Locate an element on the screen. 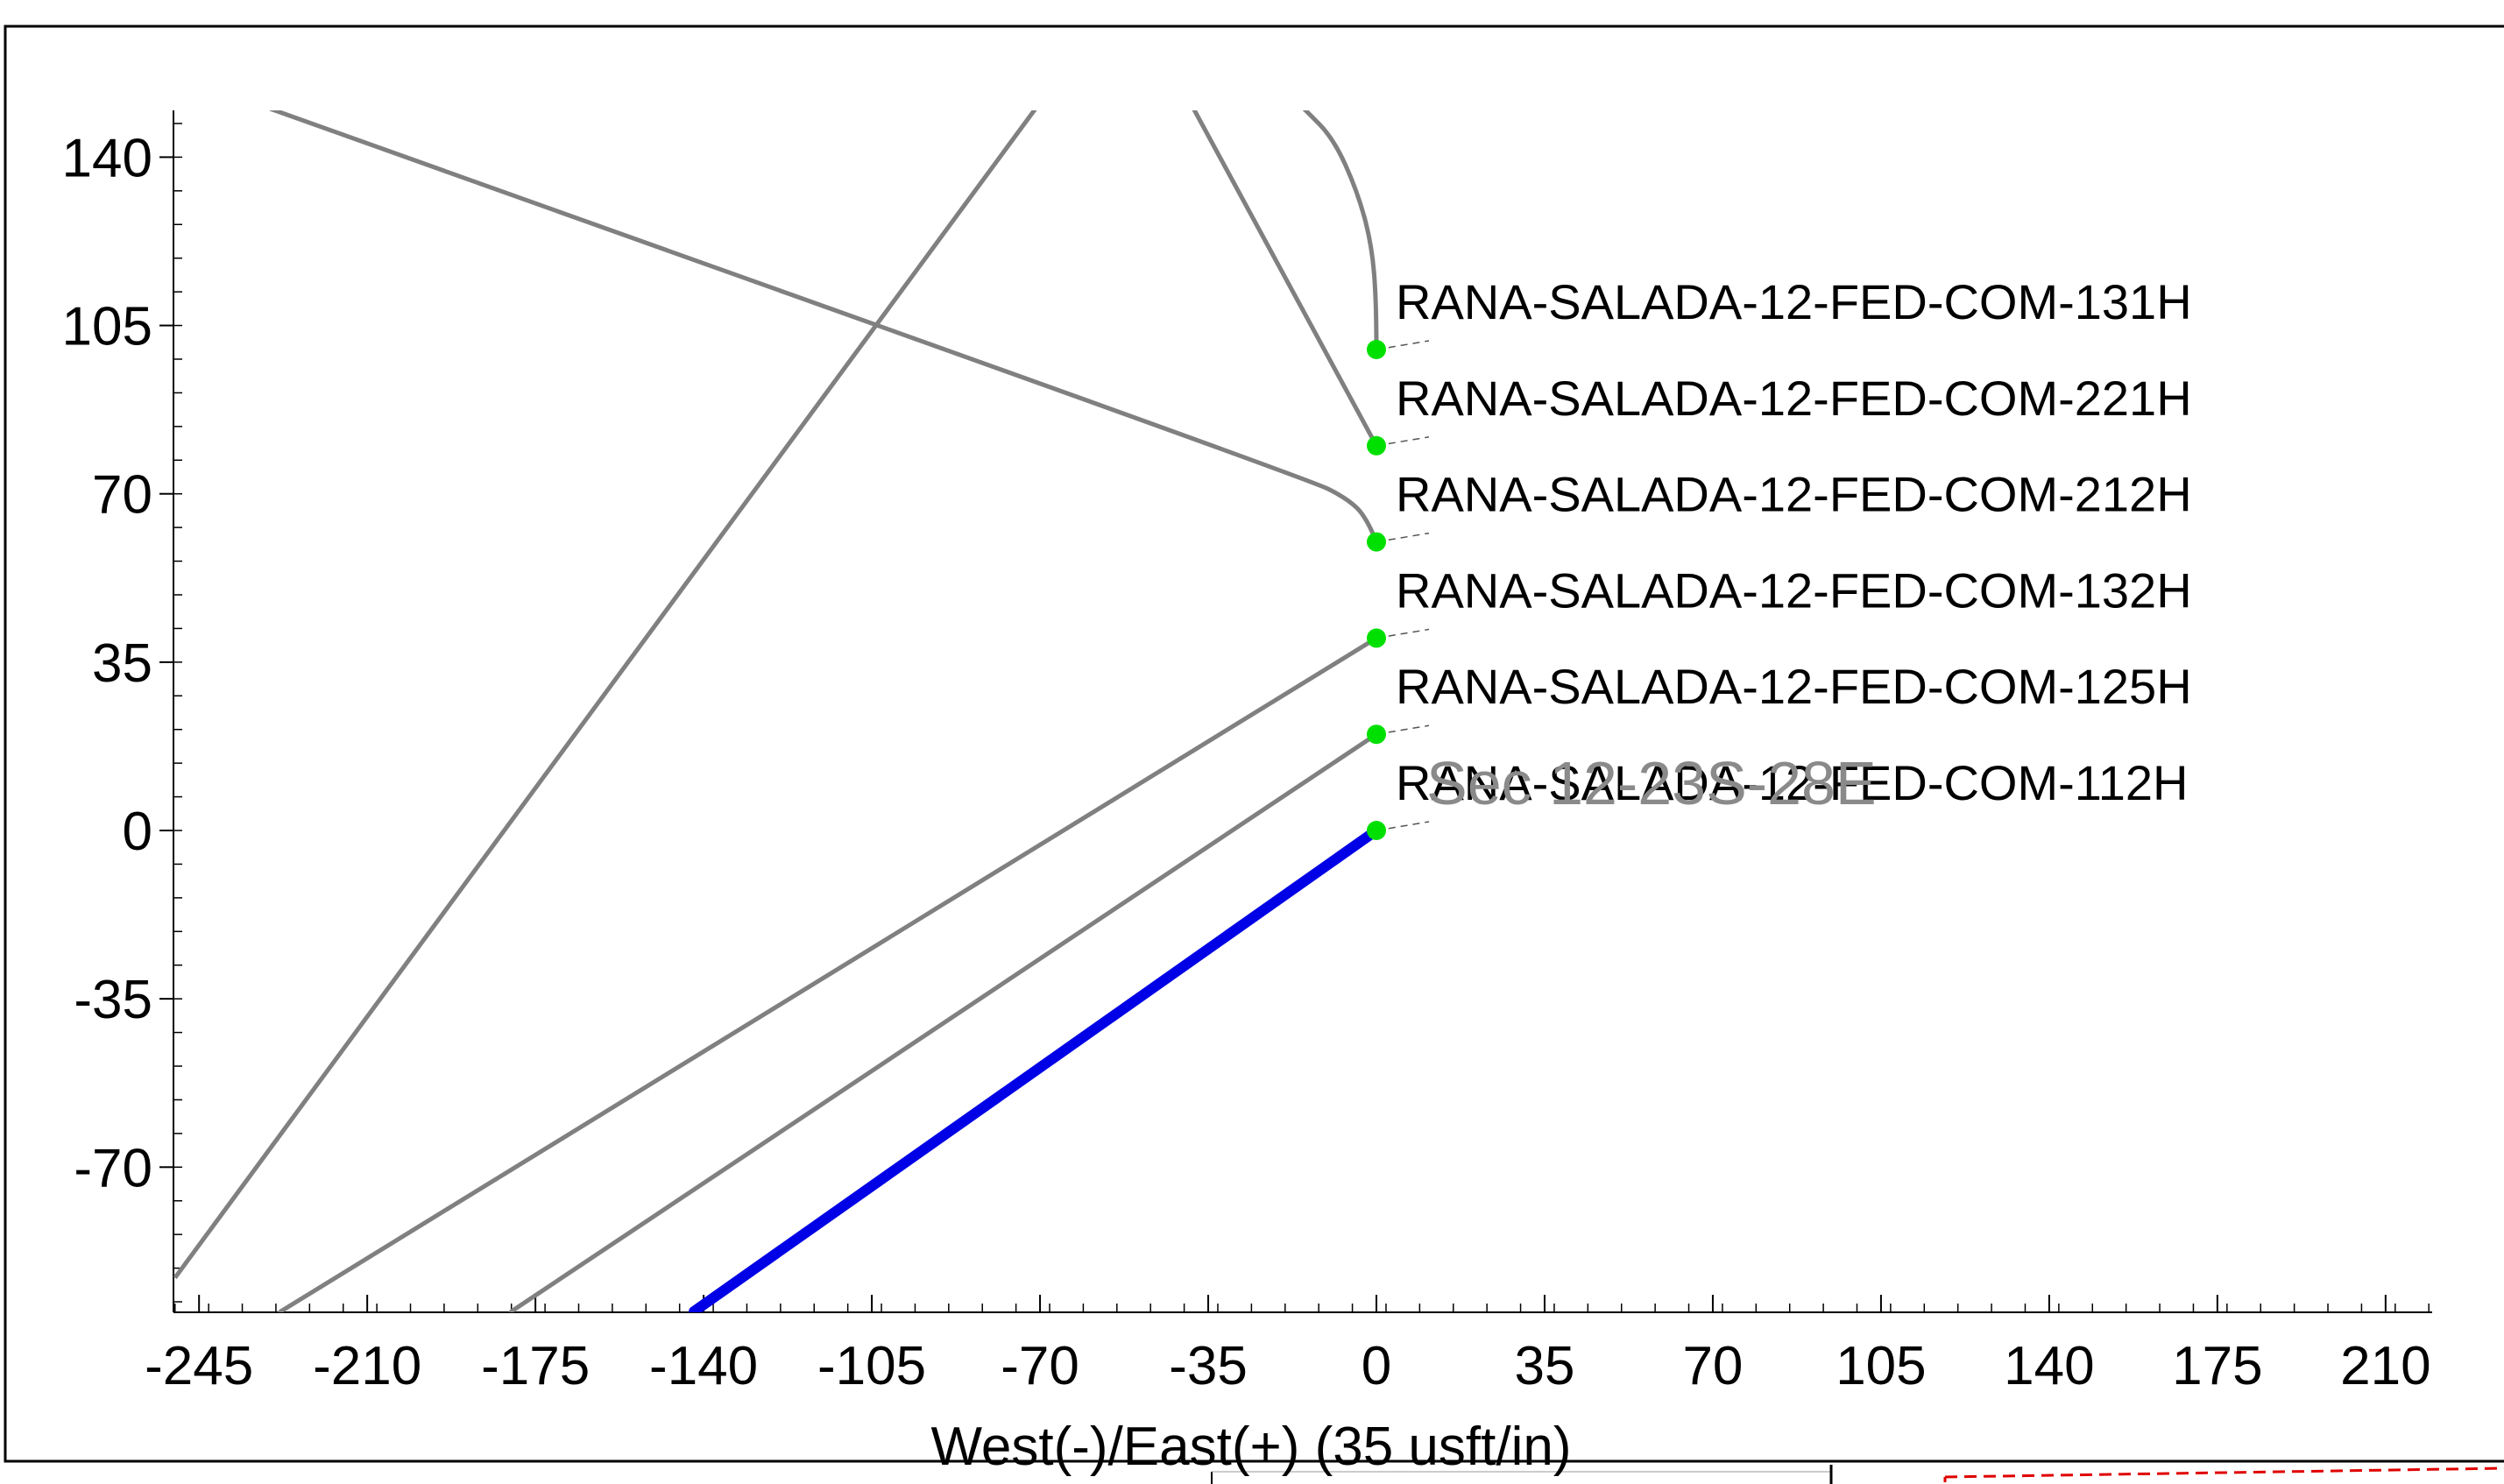  well-path-rana-salada-12-fed-com-212h is located at coordinates (824, 327).